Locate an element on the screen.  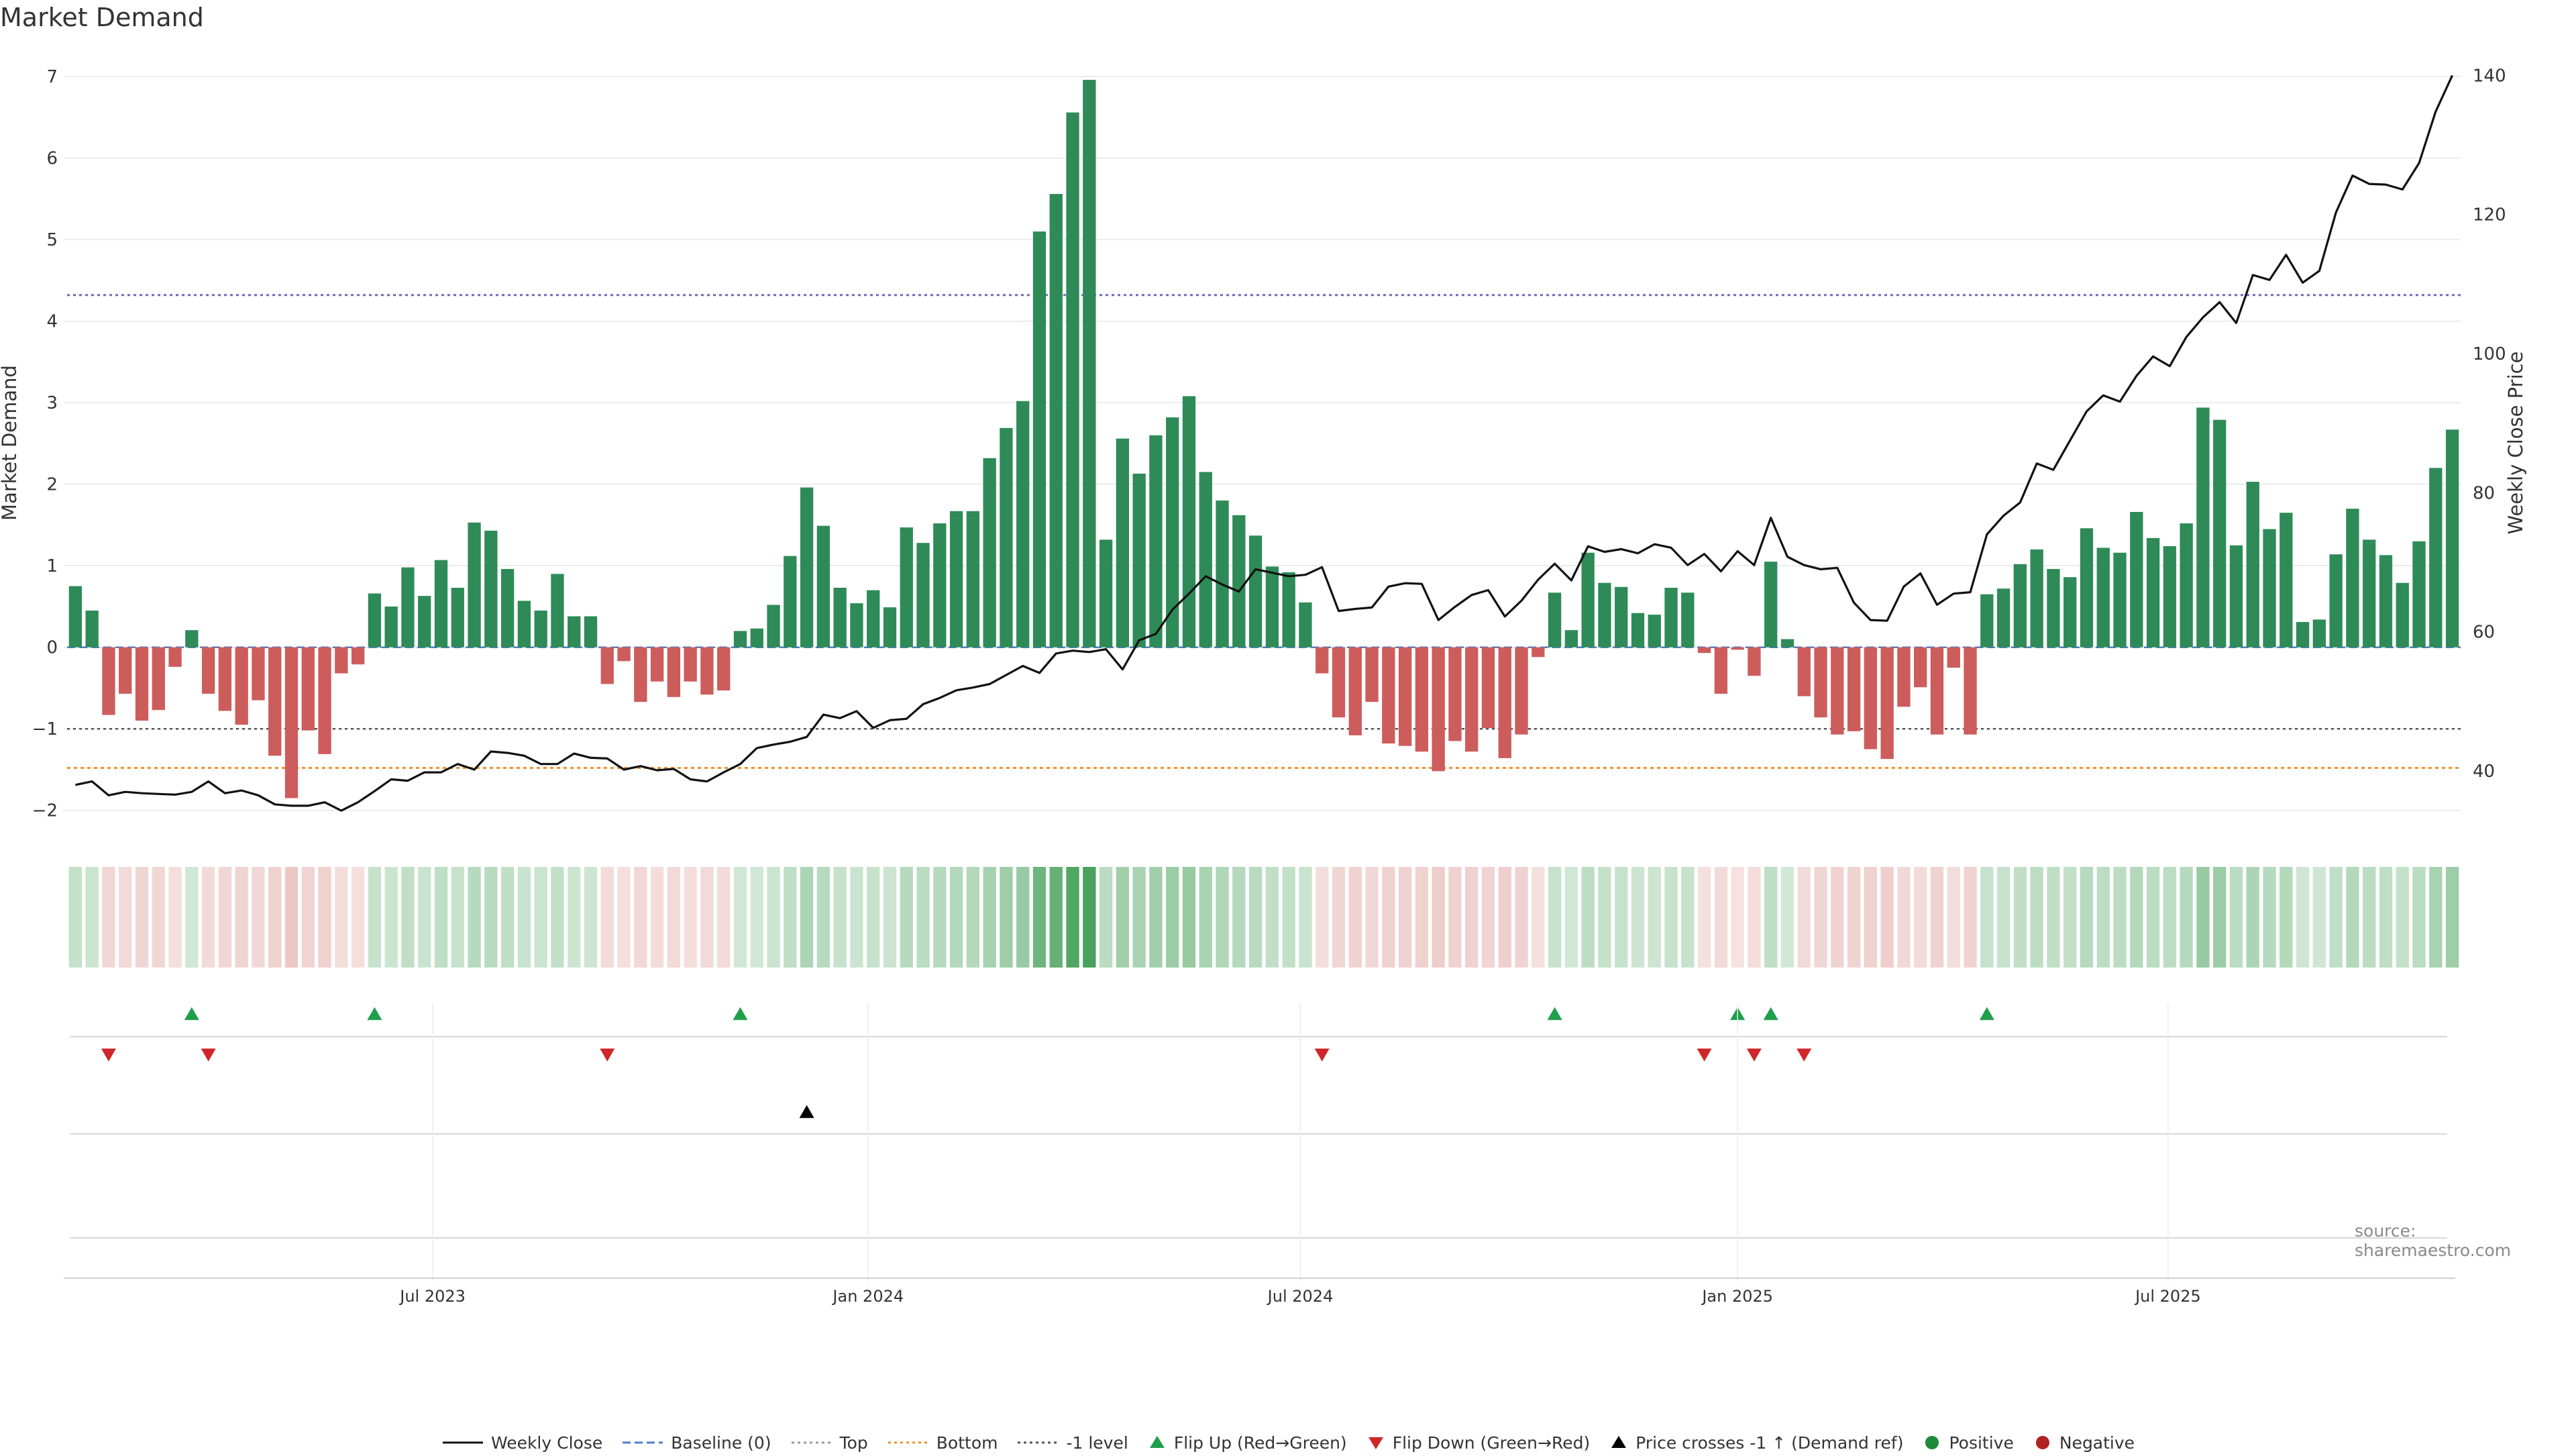
flip-down-marker is located at coordinates (1322, 1054).